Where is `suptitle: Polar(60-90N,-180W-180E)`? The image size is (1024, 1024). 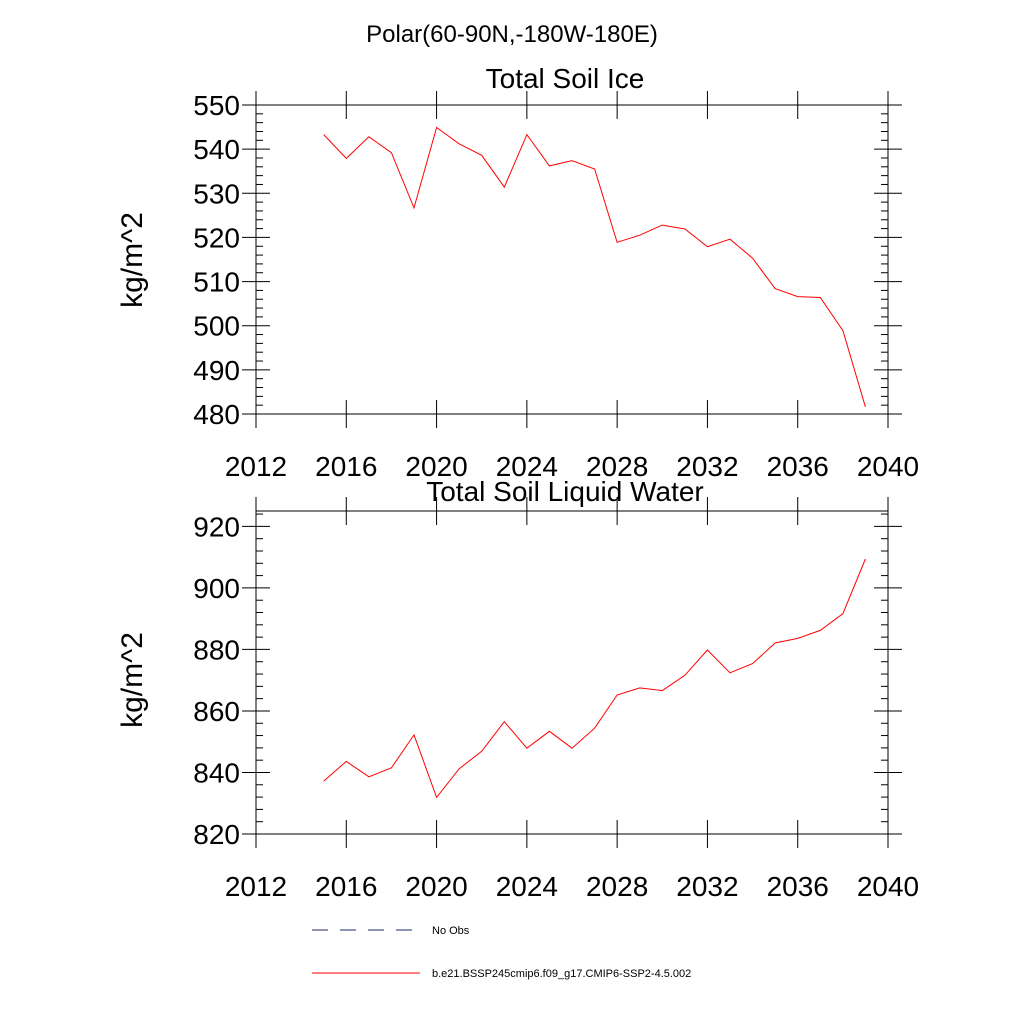
suptitle: Polar(60-90N,-180W-180E) is located at coordinates (512, 34).